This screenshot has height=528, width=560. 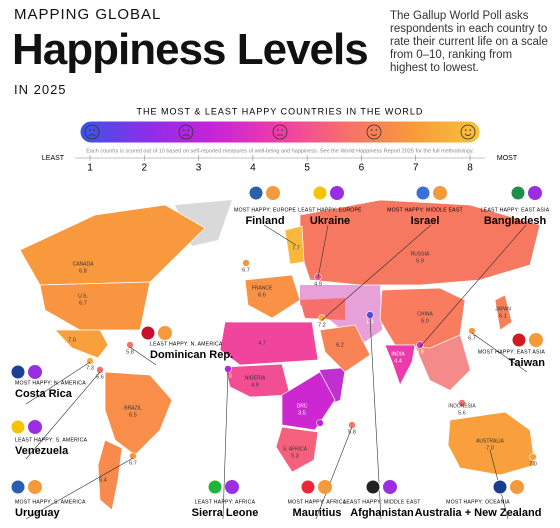 I want to click on callout-category: LEAST HAPPY: N. AMERICA, so click(x=186, y=344).